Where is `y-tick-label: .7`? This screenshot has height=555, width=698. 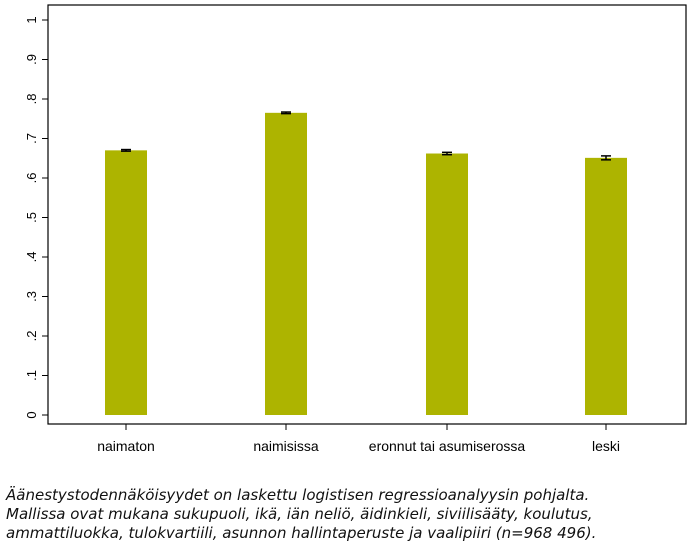
y-tick-label: .7 is located at coordinates (31, 138).